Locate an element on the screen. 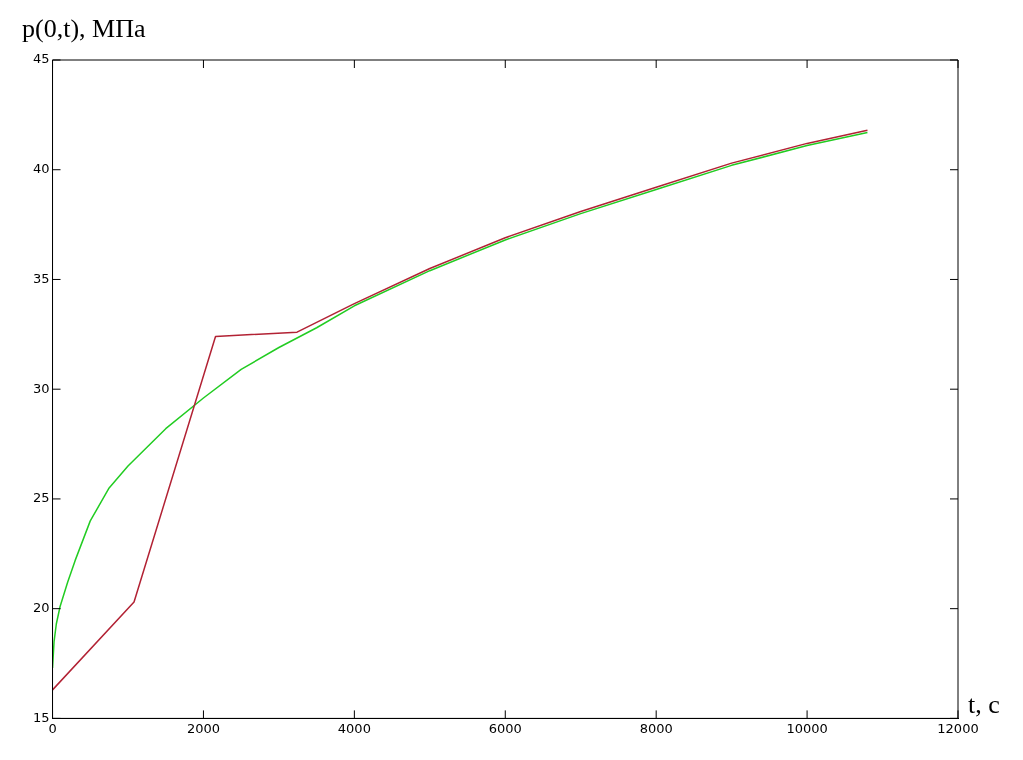 The width and height of the screenshot is (1023, 760). y-tick-label: 20 is located at coordinates (41, 608).